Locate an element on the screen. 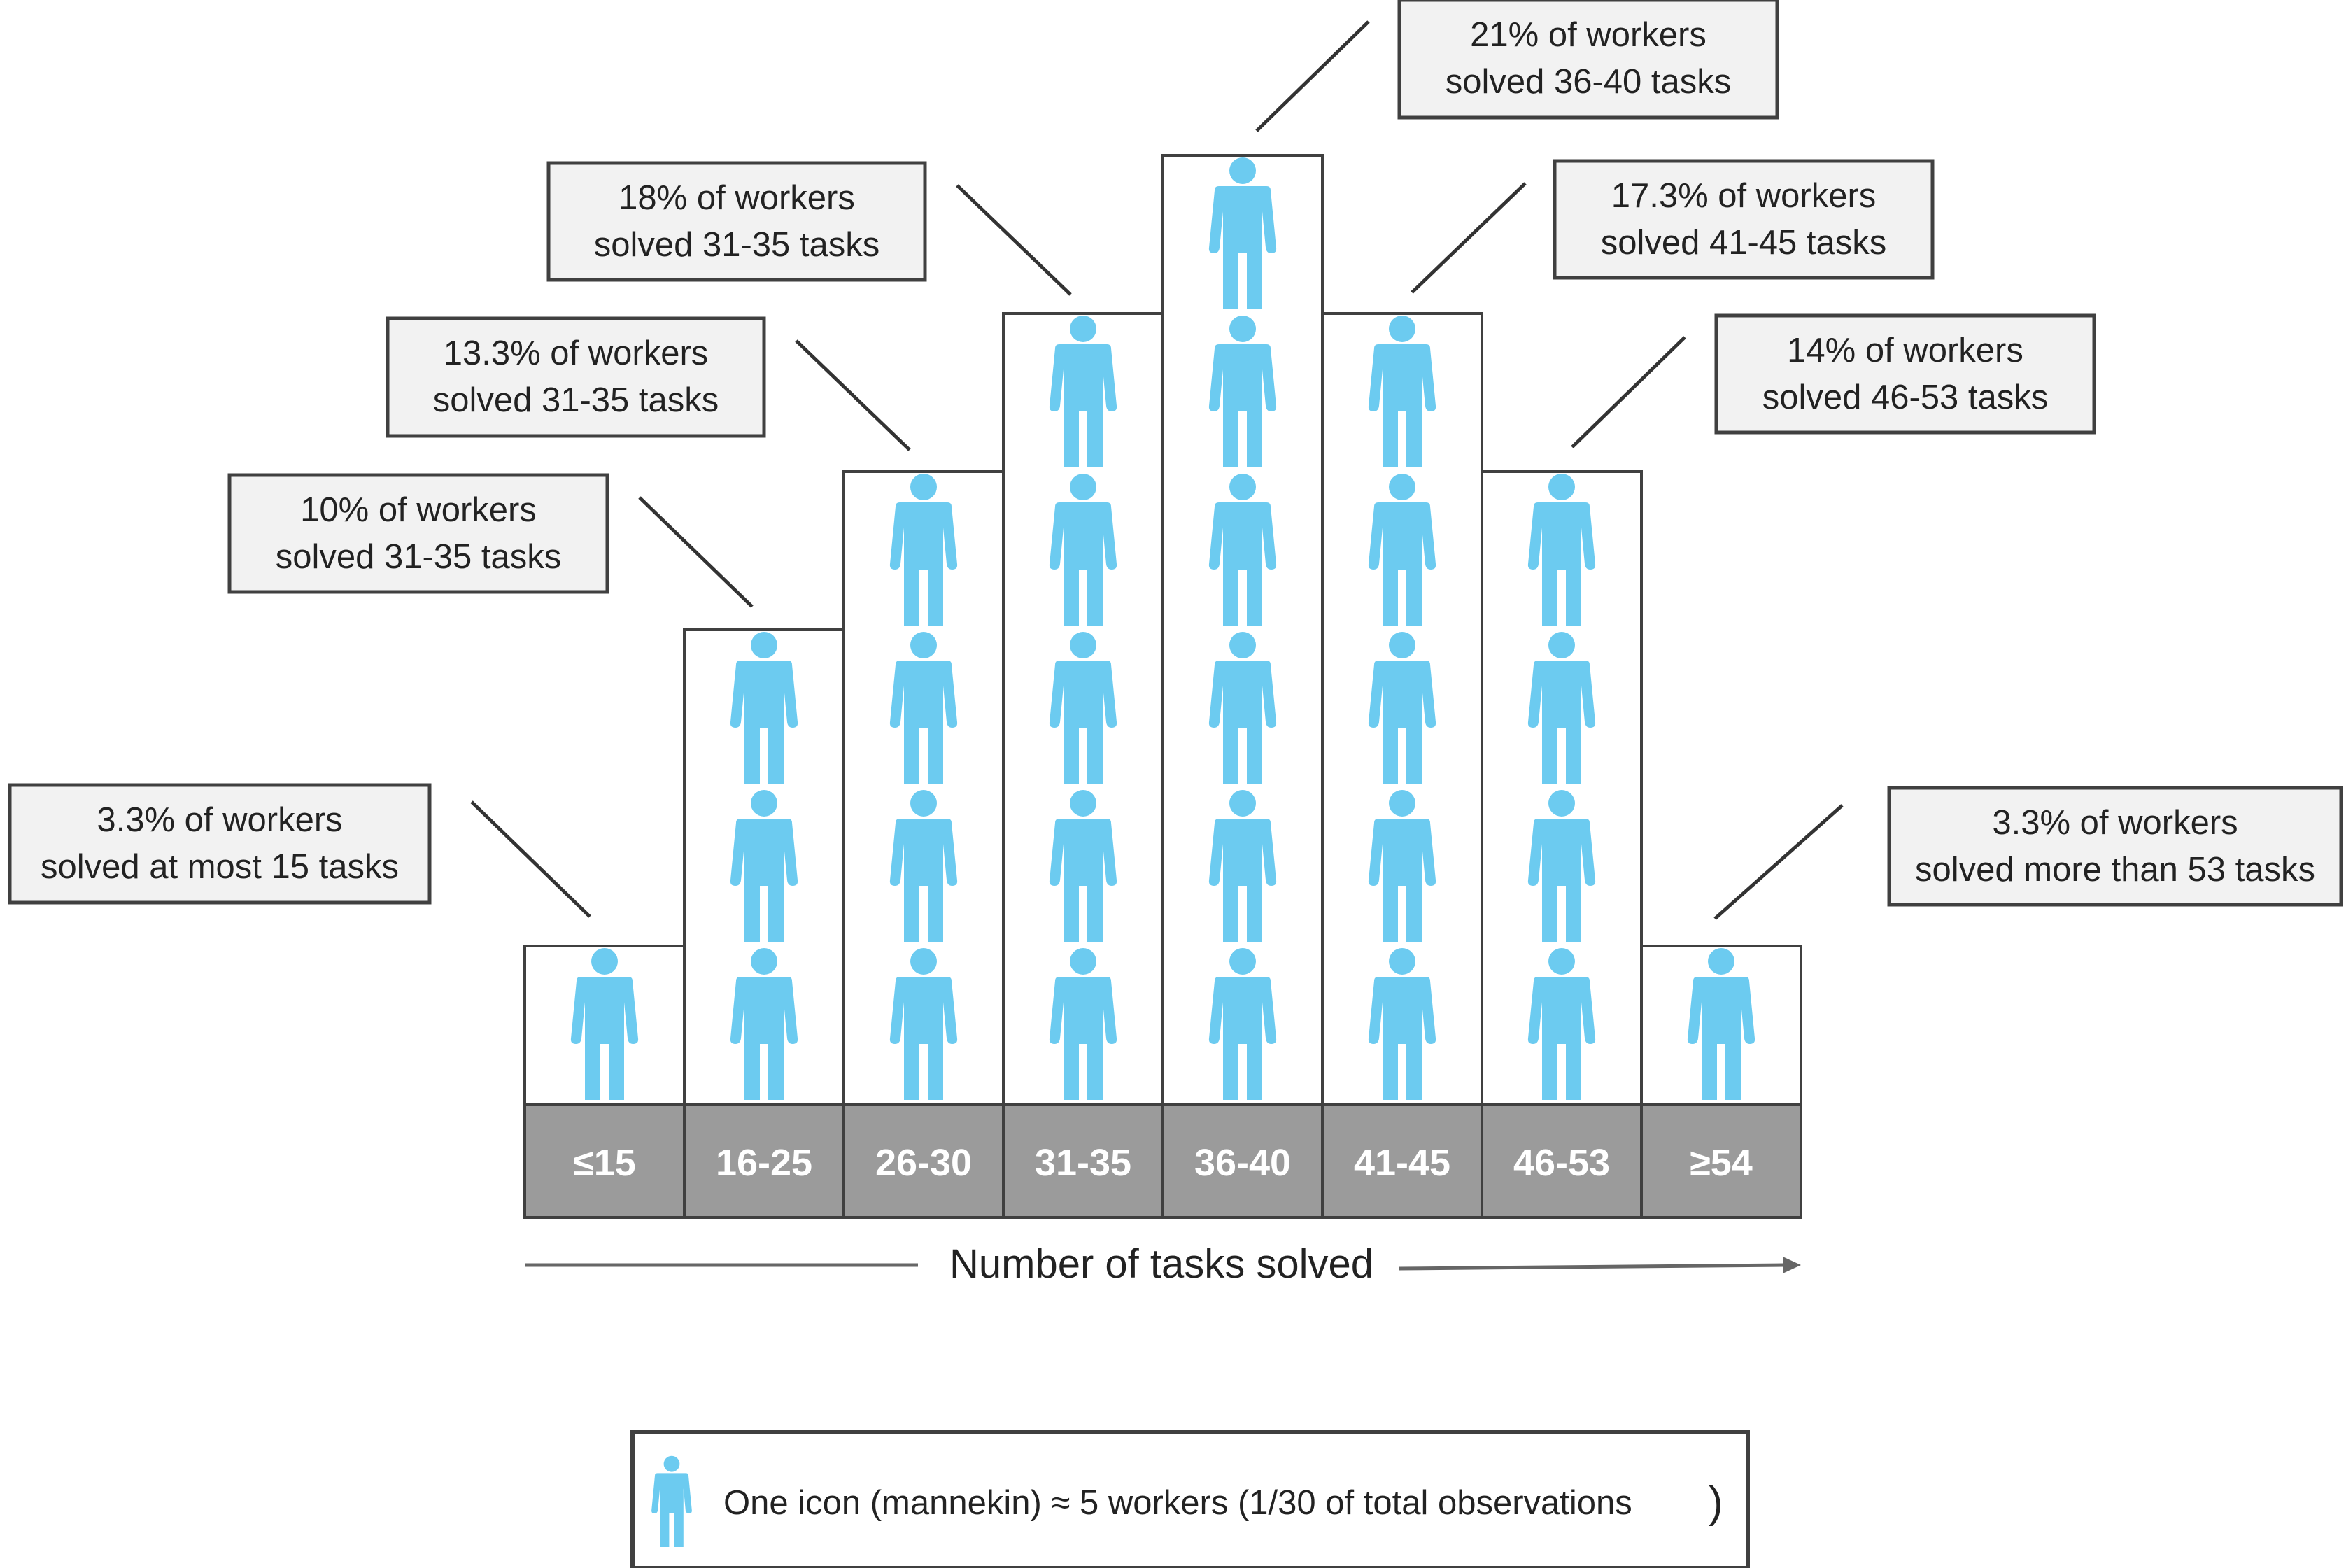 The height and width of the screenshot is (1568, 2346). callout-line-2: solved at most 15 tasks is located at coordinates (220, 867).